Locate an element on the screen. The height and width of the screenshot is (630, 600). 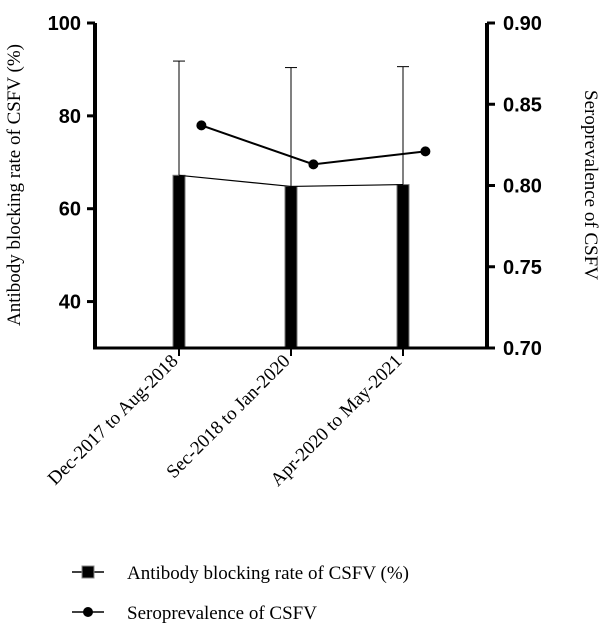
right-tick-label: 0.90 is located at coordinates (522, 24).